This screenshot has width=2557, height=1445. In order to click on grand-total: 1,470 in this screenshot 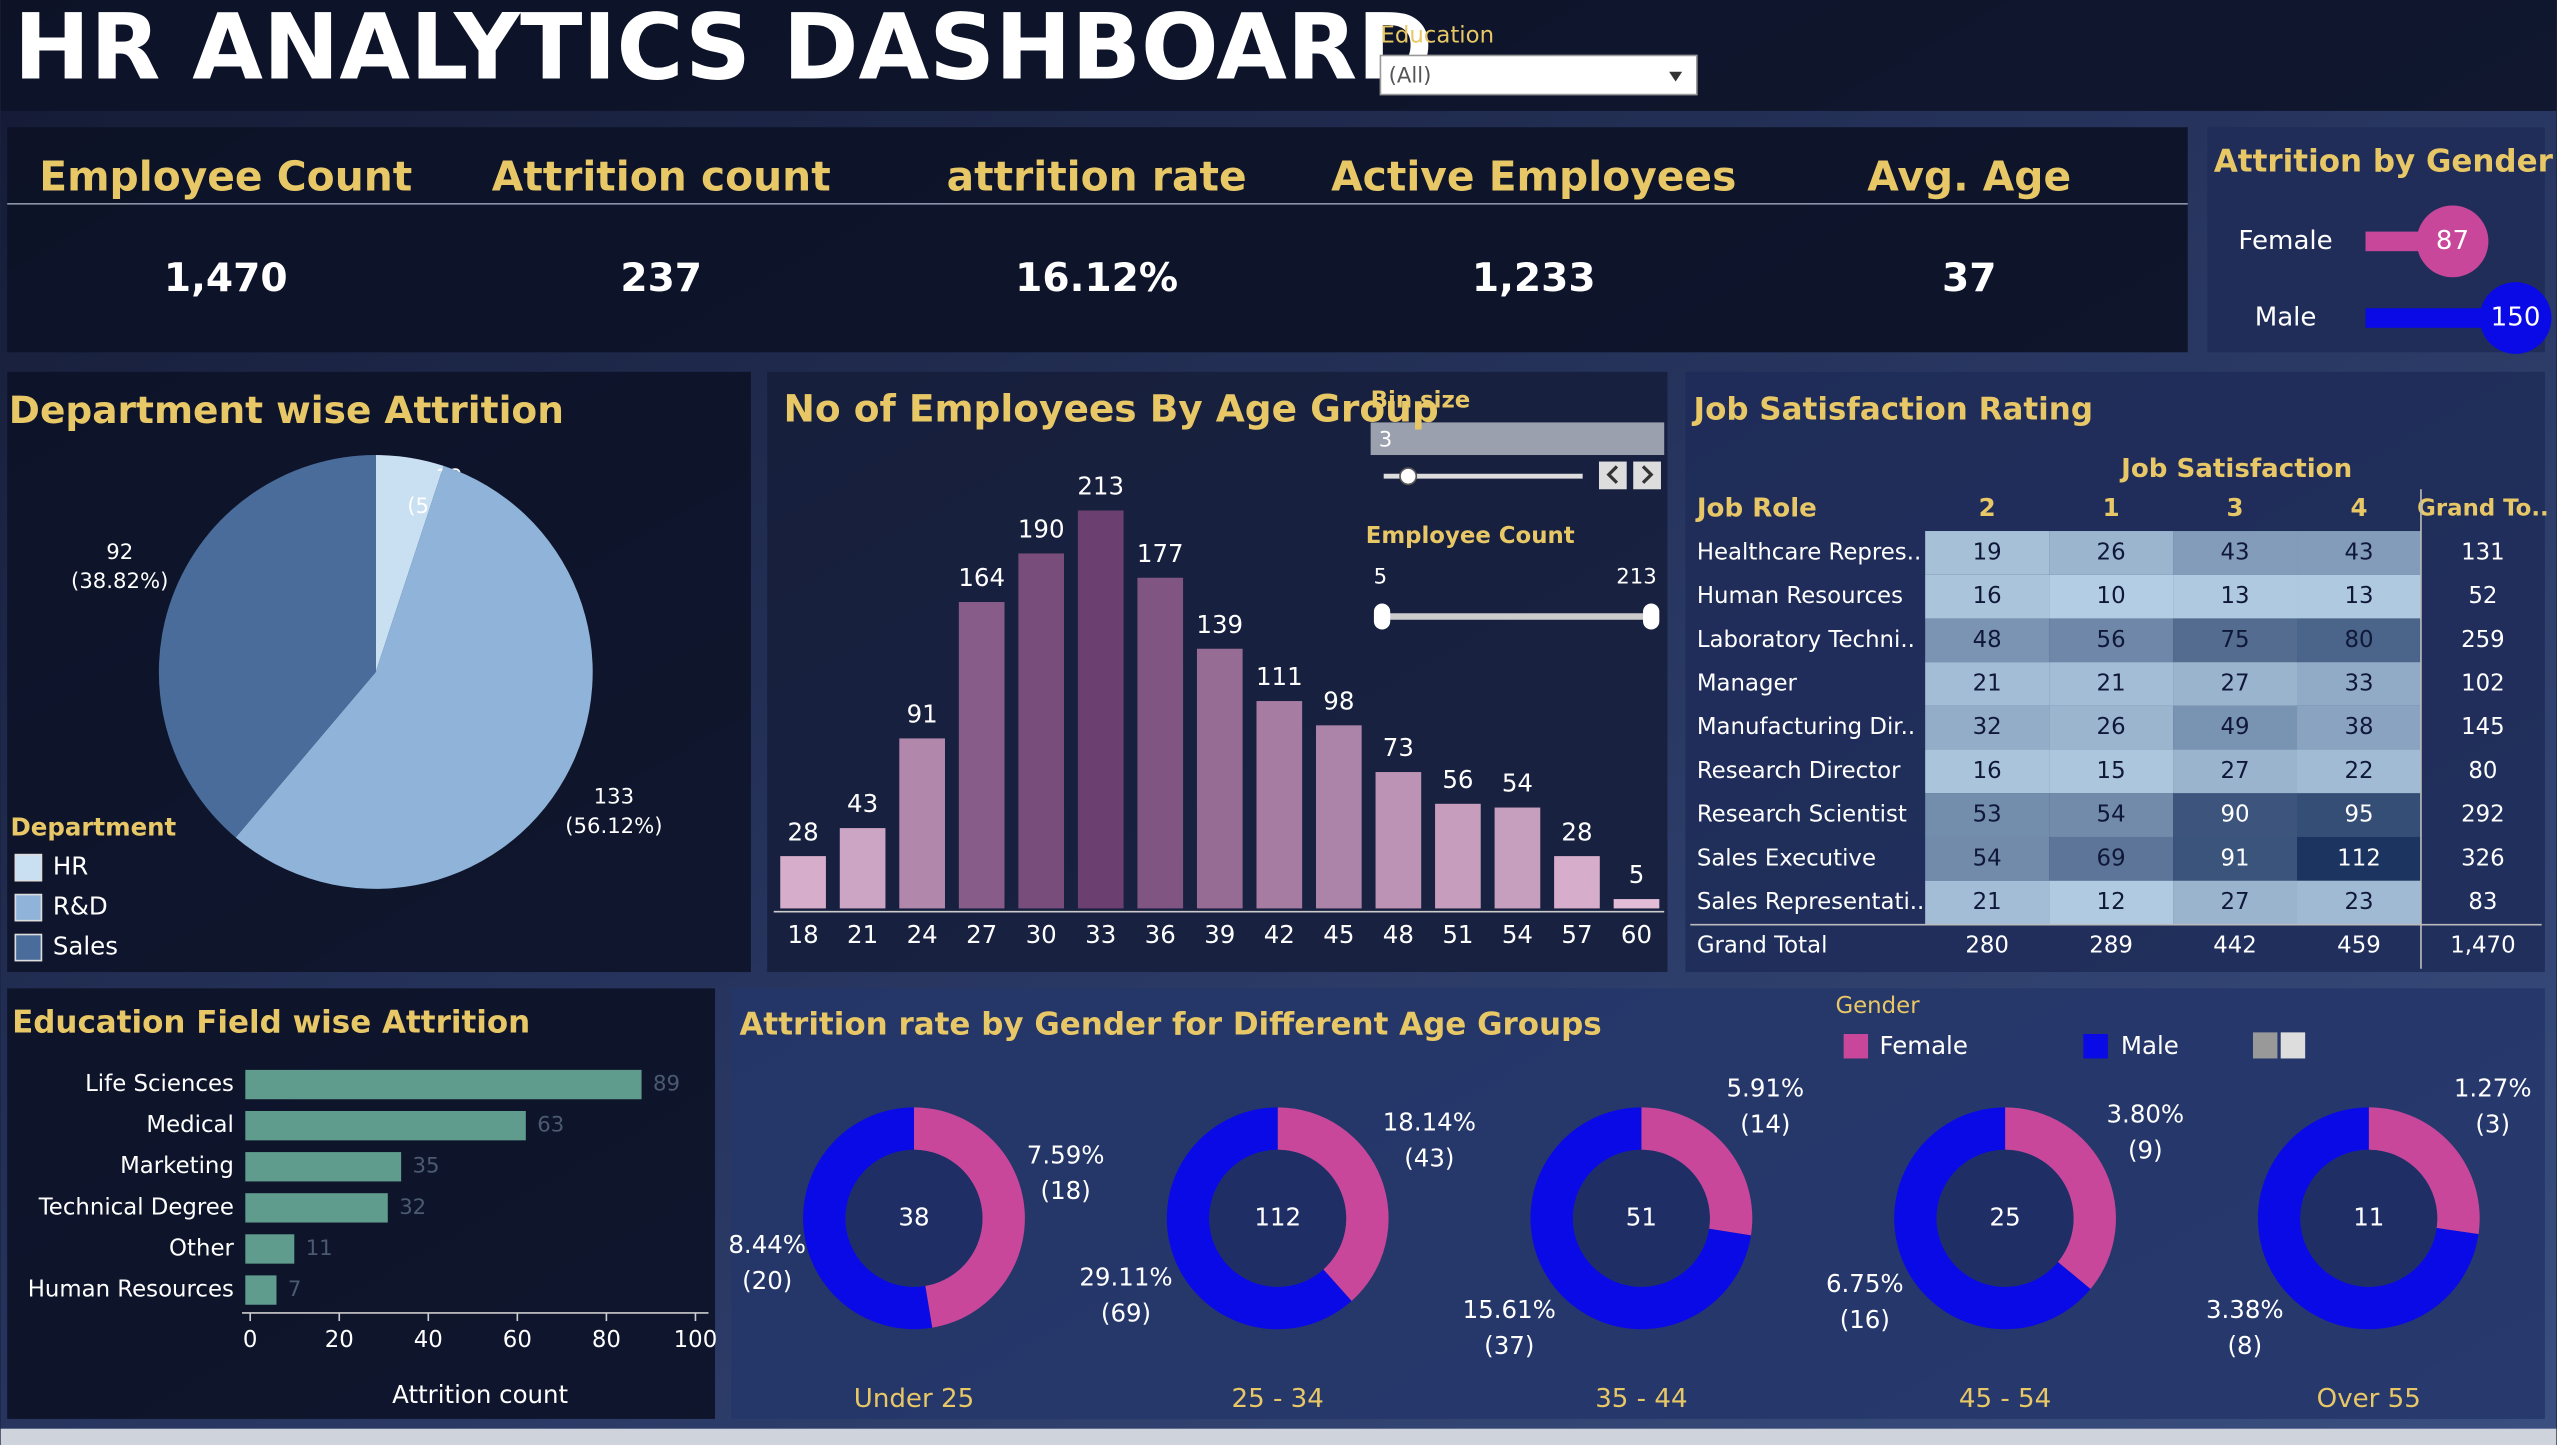, I will do `click(2482, 945)`.